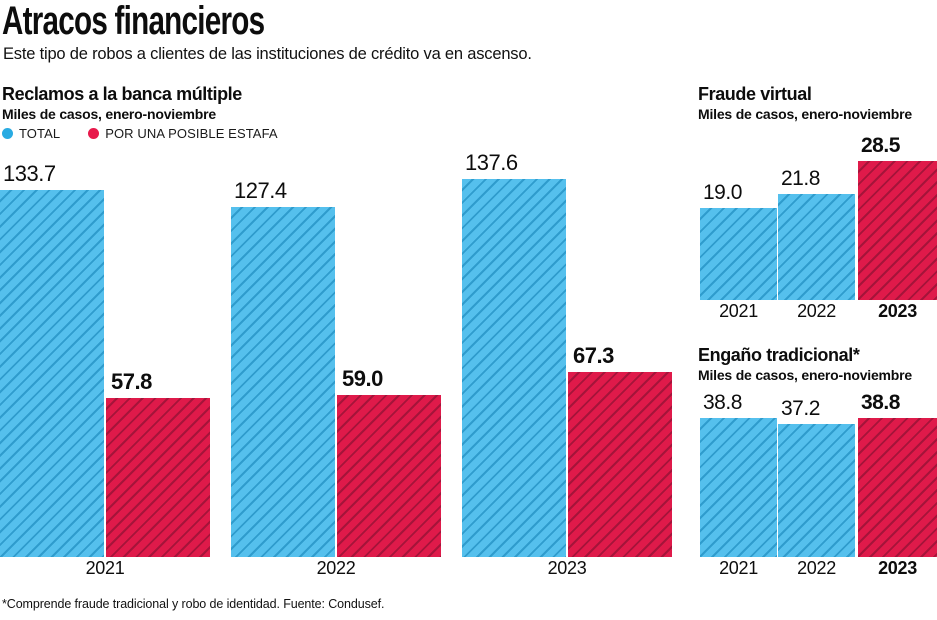 The width and height of the screenshot is (937, 620). Describe the element at coordinates (94, 133) in the screenshot. I see `legend-dot-red-icon` at that location.